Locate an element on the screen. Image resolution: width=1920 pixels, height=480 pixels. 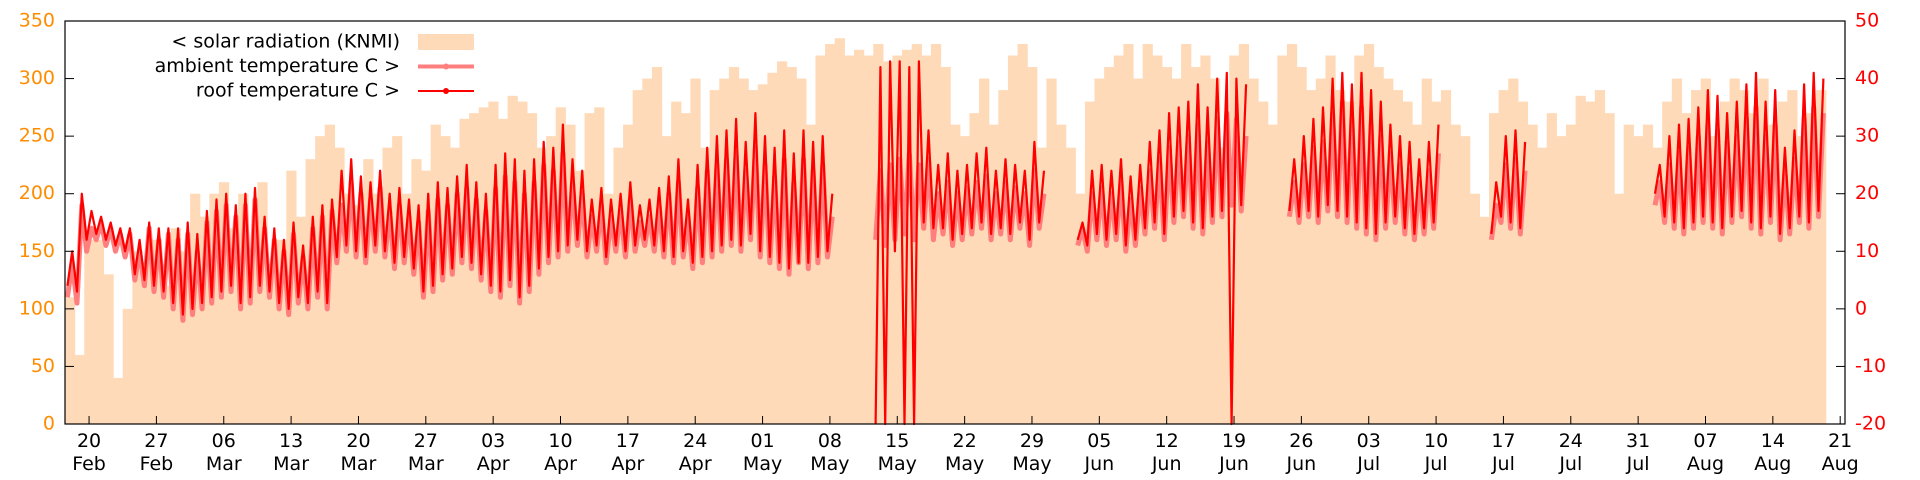
legend-label: roof temperature C > is located at coordinates (298, 91).